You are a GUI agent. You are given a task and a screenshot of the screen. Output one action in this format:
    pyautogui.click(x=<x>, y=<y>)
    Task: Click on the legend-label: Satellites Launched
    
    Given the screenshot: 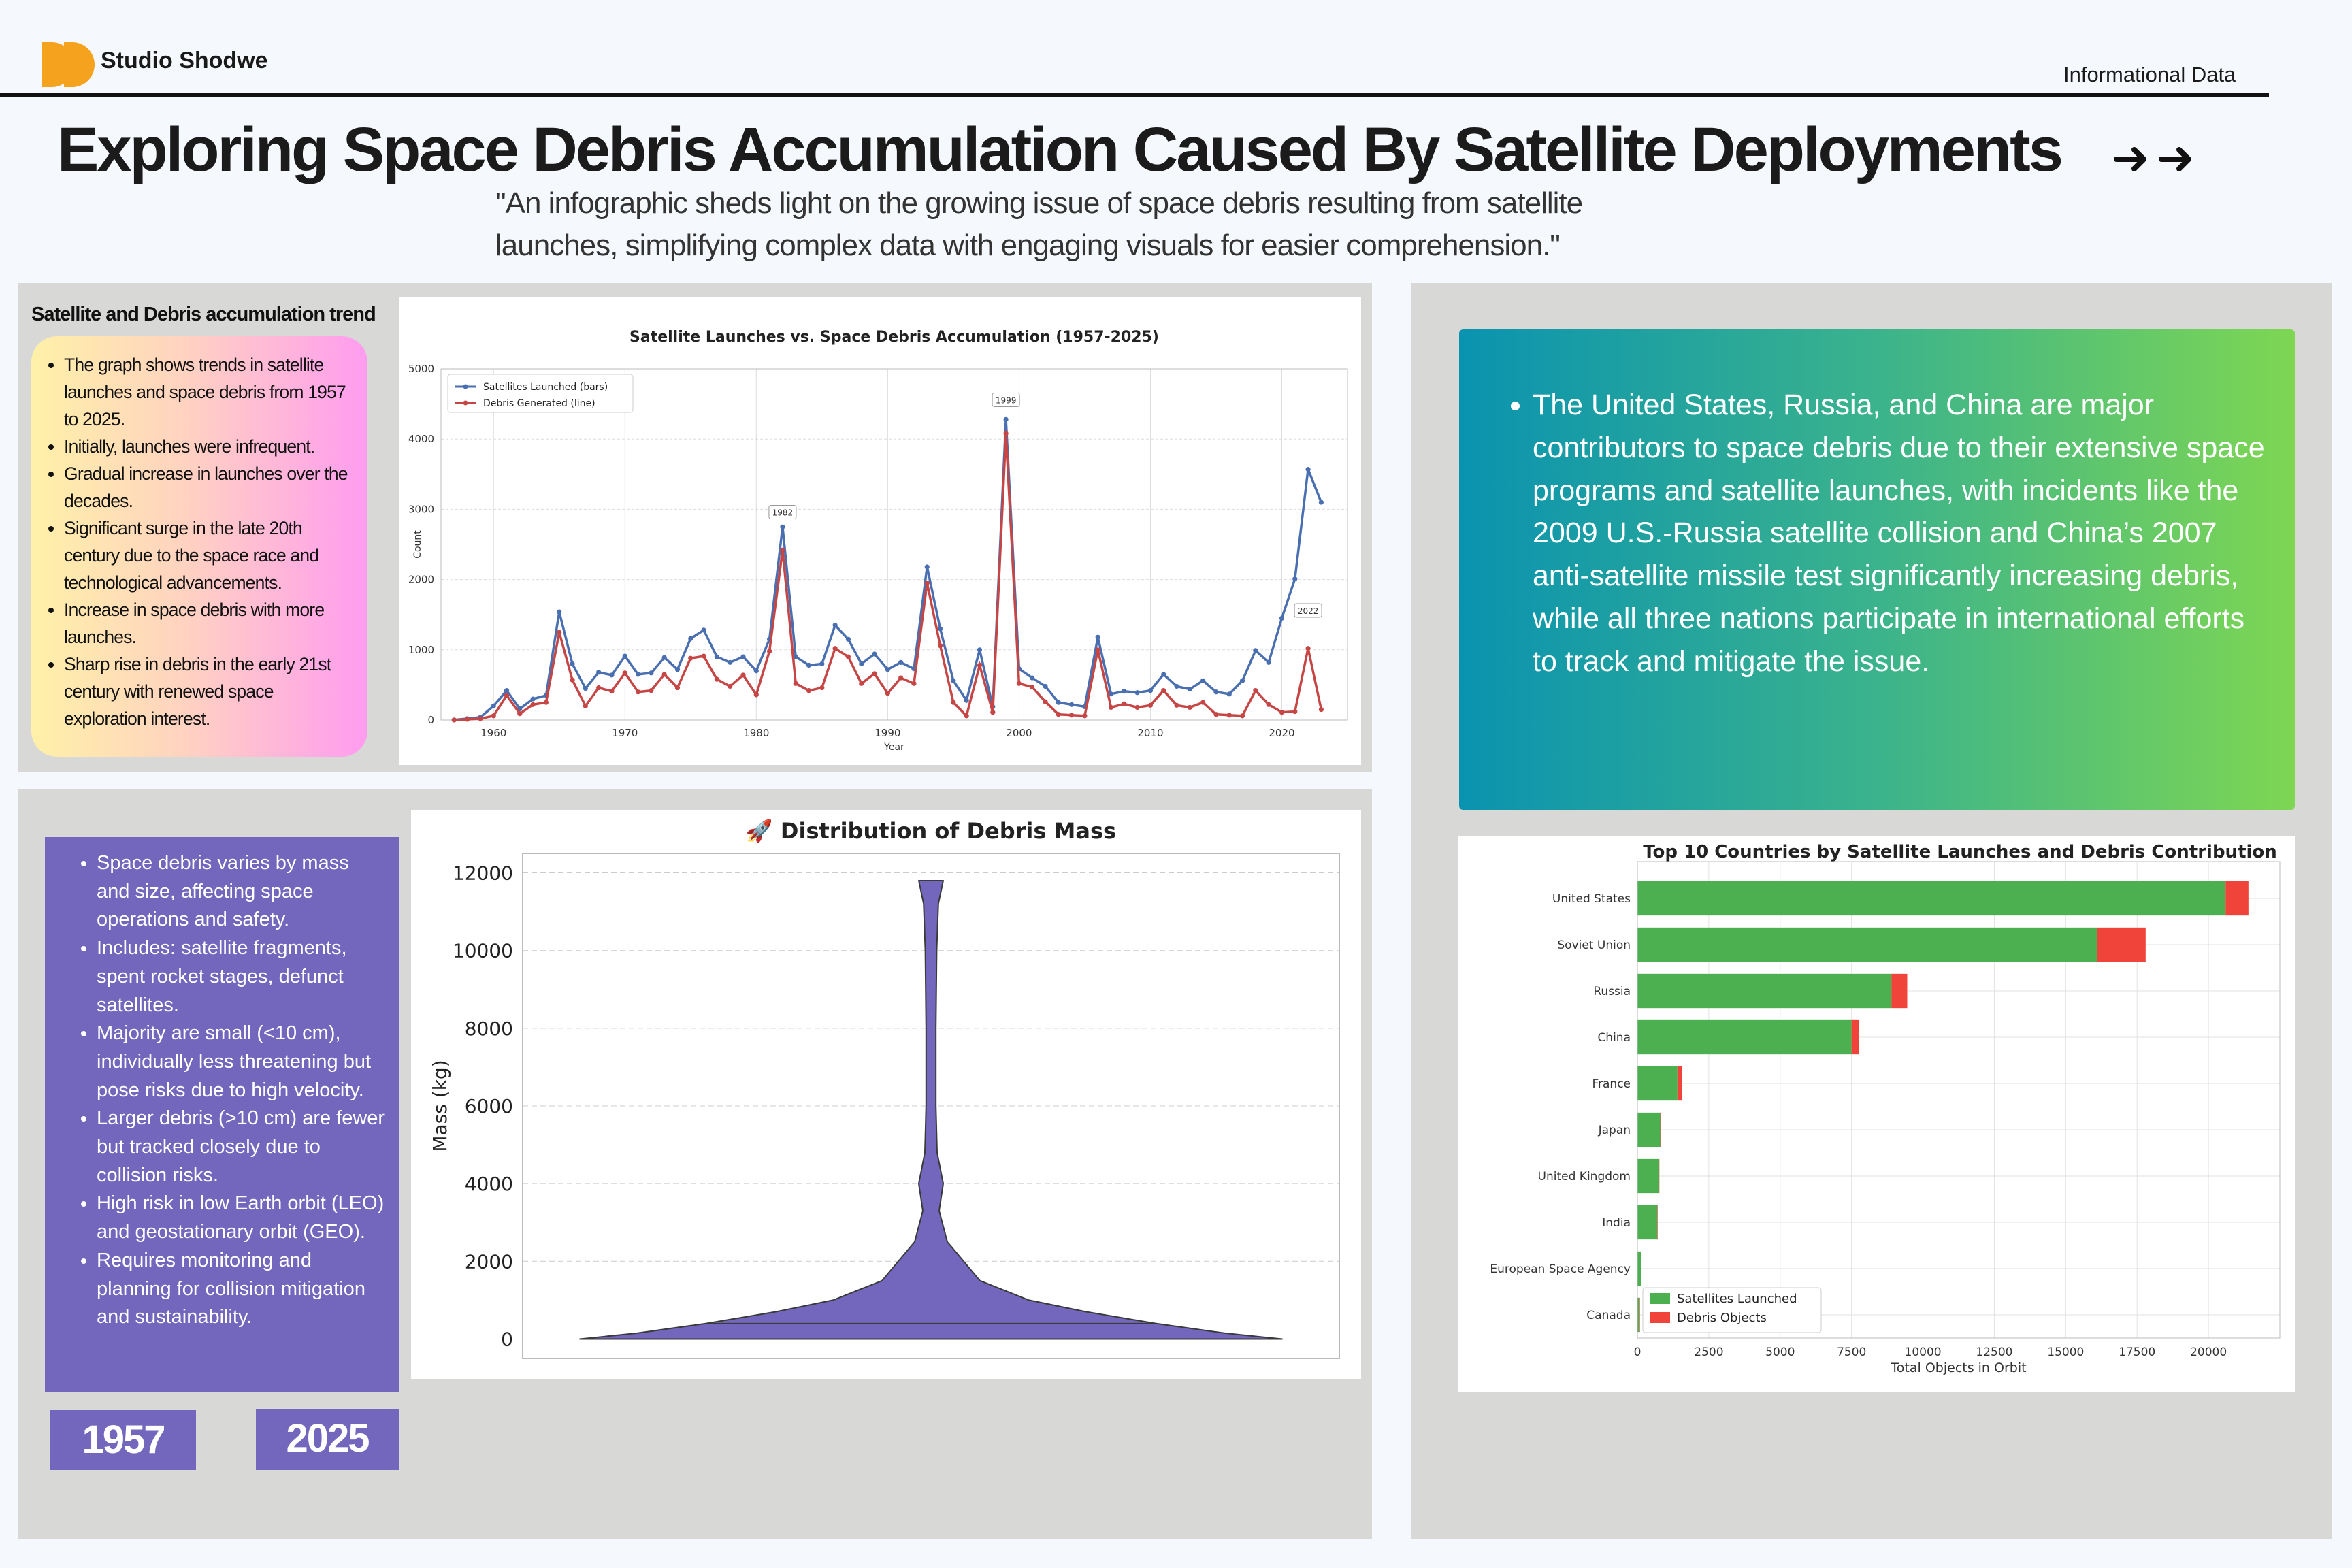 What is the action you would take?
    pyautogui.click(x=1737, y=1299)
    